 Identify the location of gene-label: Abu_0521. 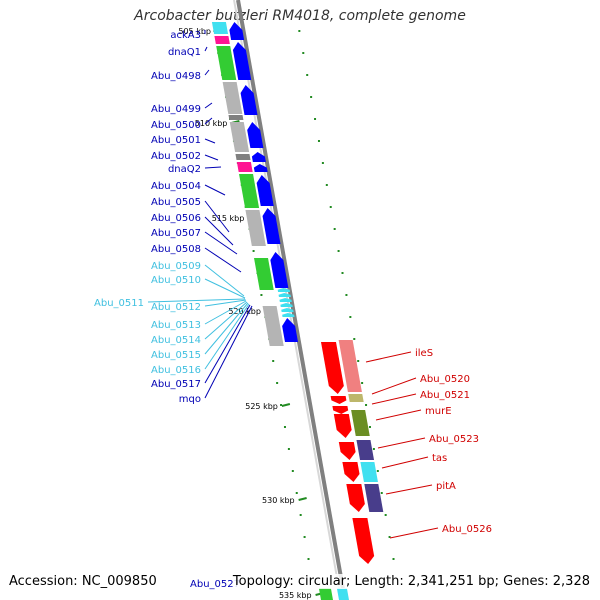
(445, 395).